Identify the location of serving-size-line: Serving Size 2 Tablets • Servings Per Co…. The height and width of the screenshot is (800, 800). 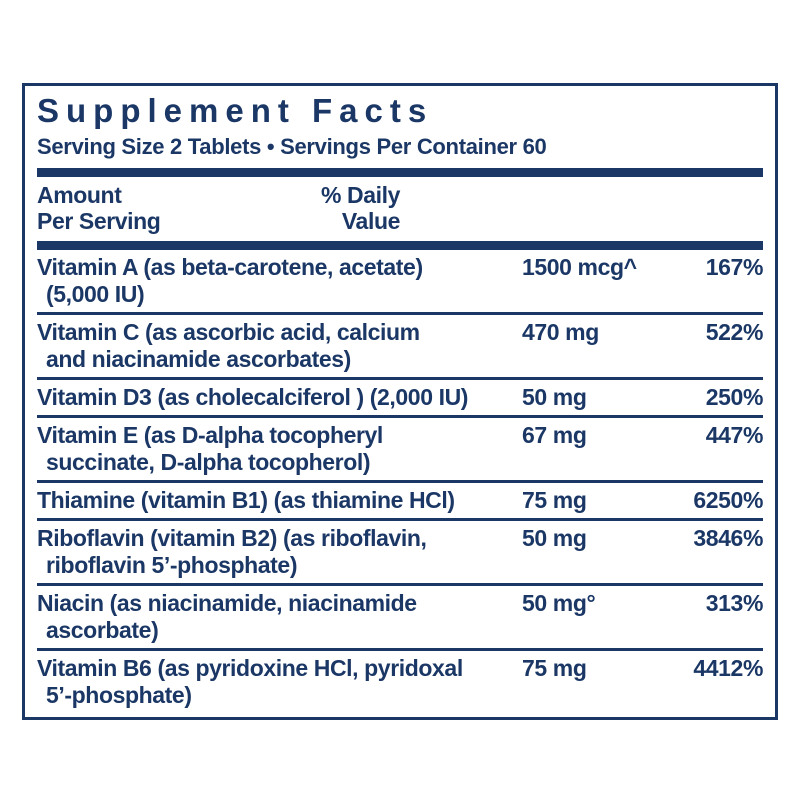
(292, 146).